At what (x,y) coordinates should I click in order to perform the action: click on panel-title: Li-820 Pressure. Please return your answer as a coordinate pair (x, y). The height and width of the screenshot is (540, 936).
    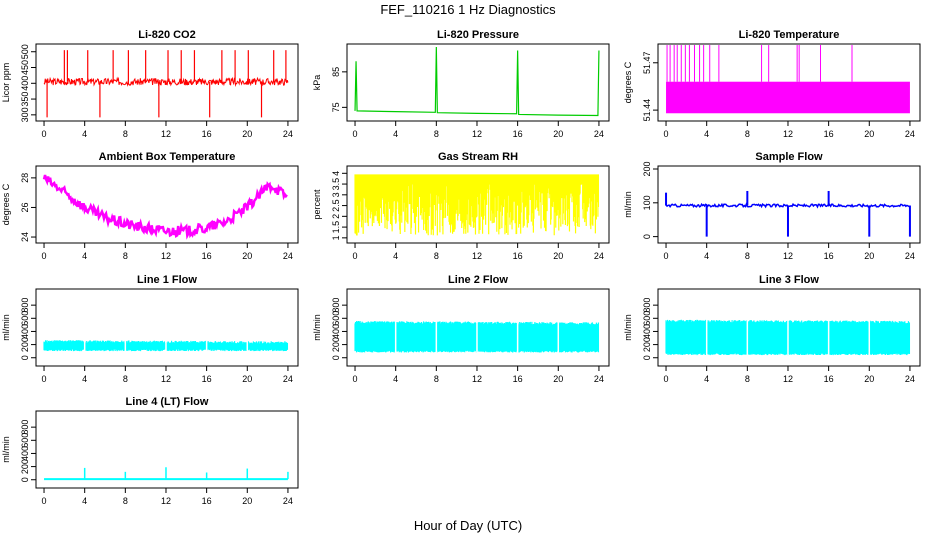
    Looking at the image, I should click on (478, 35).